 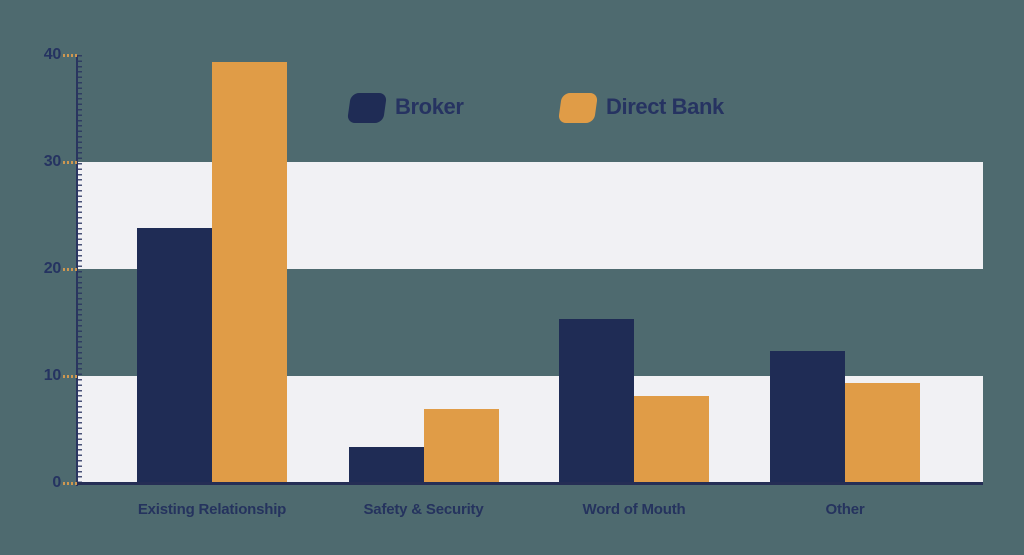 I want to click on x-category-label-word-of-mouth: Word of Mouth, so click(x=634, y=509).